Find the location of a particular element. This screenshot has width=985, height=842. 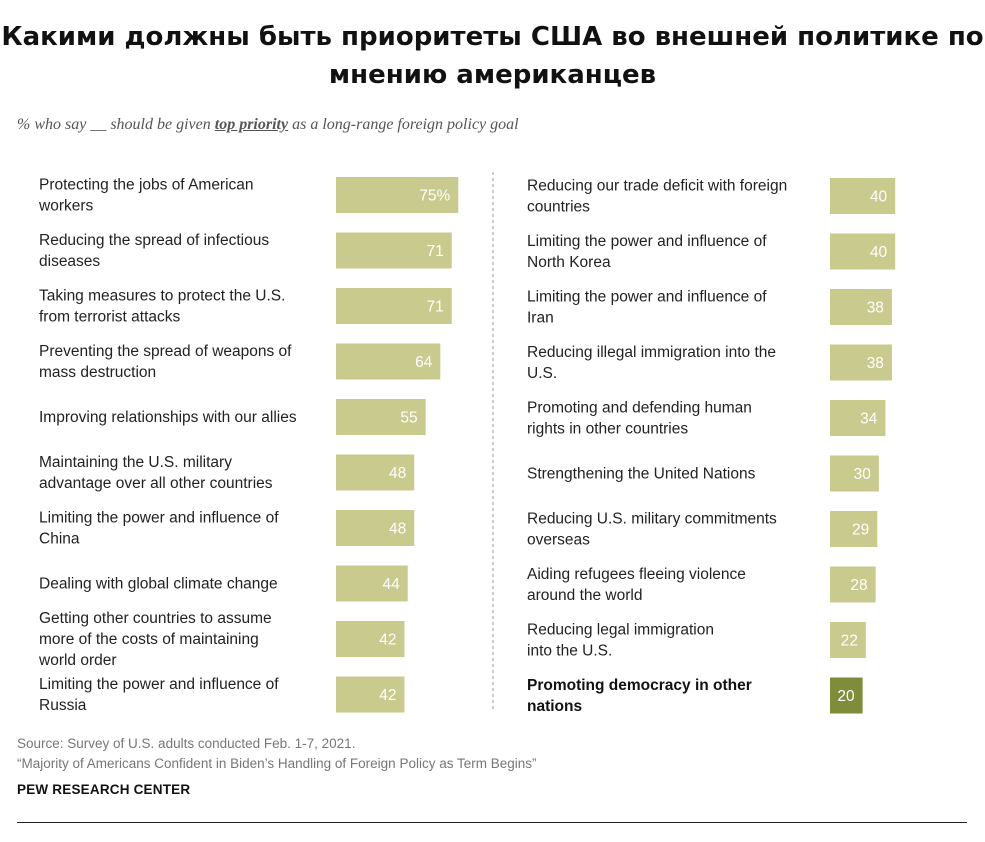

category-label-line: Reducing illegal immigration into the is located at coordinates (651, 352).